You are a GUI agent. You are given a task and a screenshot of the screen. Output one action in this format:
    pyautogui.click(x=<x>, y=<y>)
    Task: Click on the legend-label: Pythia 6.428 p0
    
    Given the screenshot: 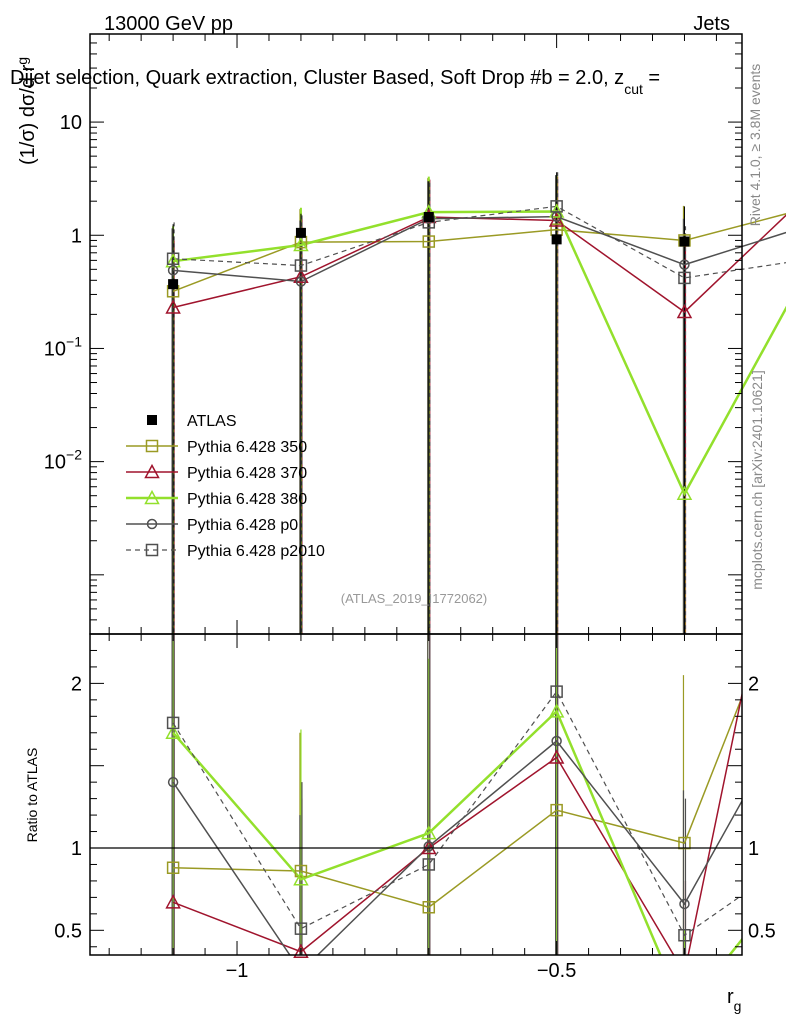 What is the action you would take?
    pyautogui.click(x=242, y=525)
    